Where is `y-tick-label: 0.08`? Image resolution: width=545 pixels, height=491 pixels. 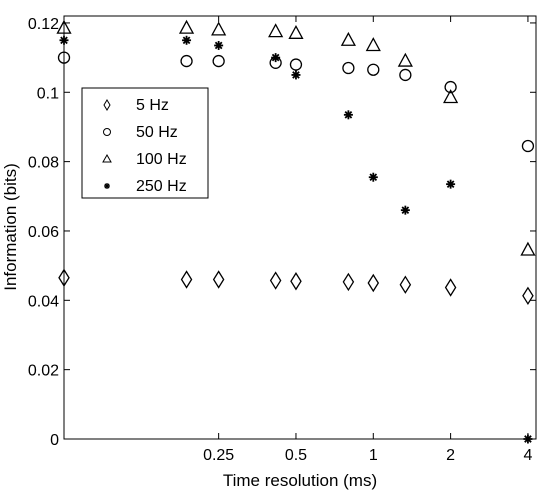 y-tick-label: 0.08 is located at coordinates (43, 163).